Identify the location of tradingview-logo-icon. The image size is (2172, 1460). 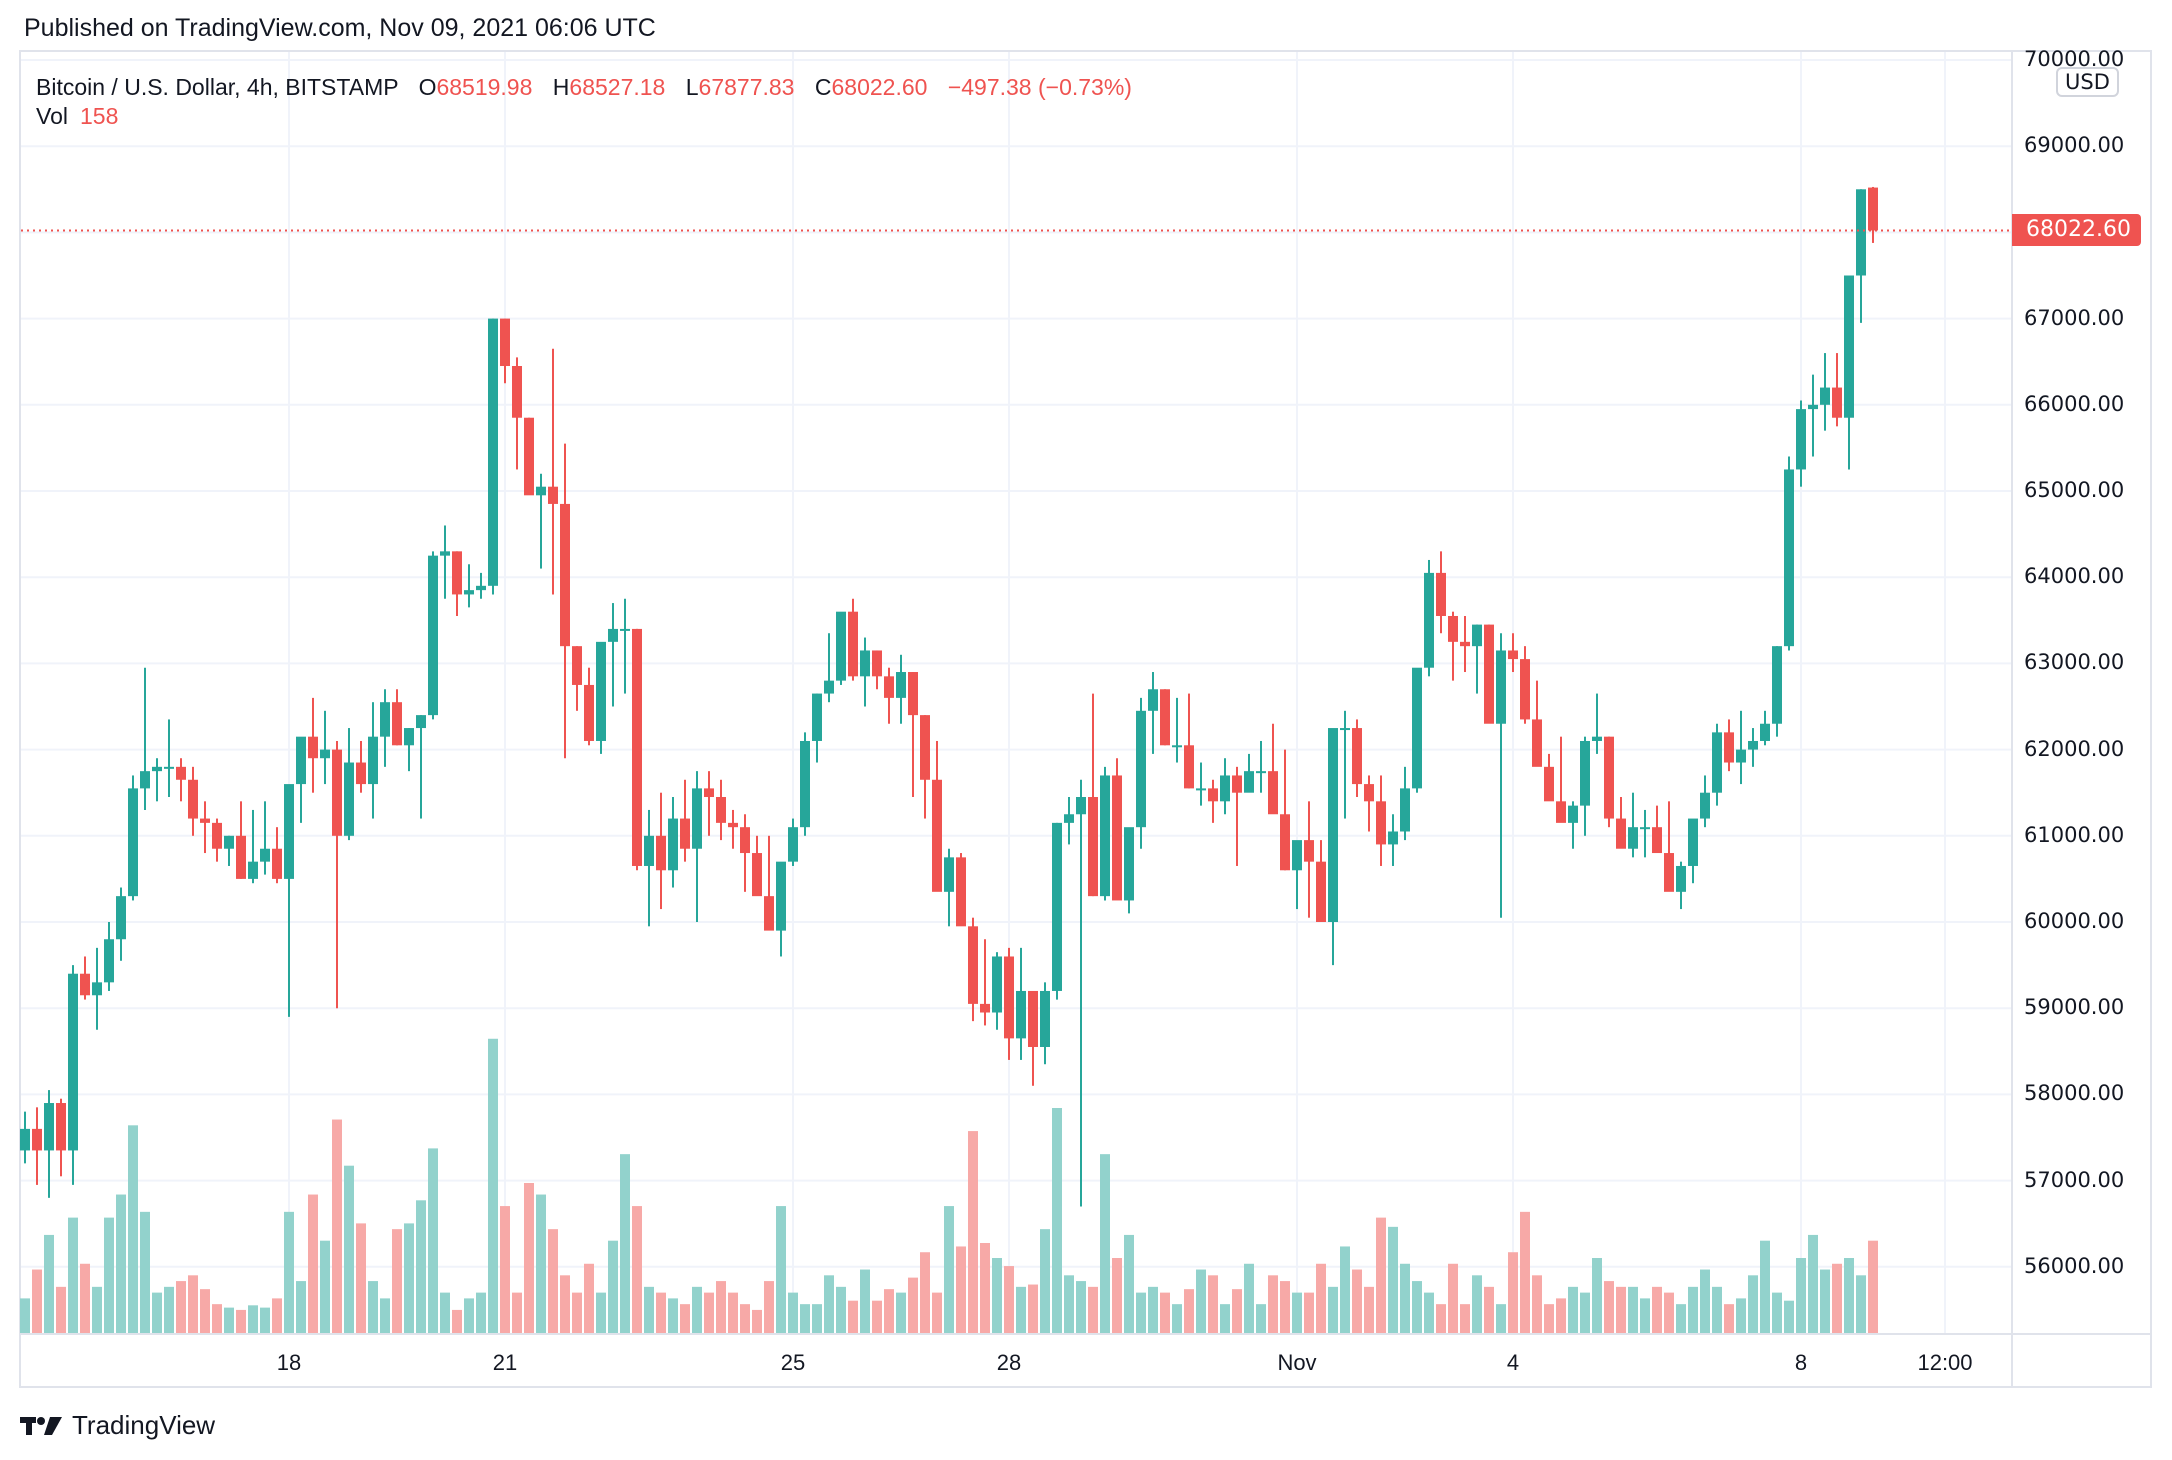
(41, 1425).